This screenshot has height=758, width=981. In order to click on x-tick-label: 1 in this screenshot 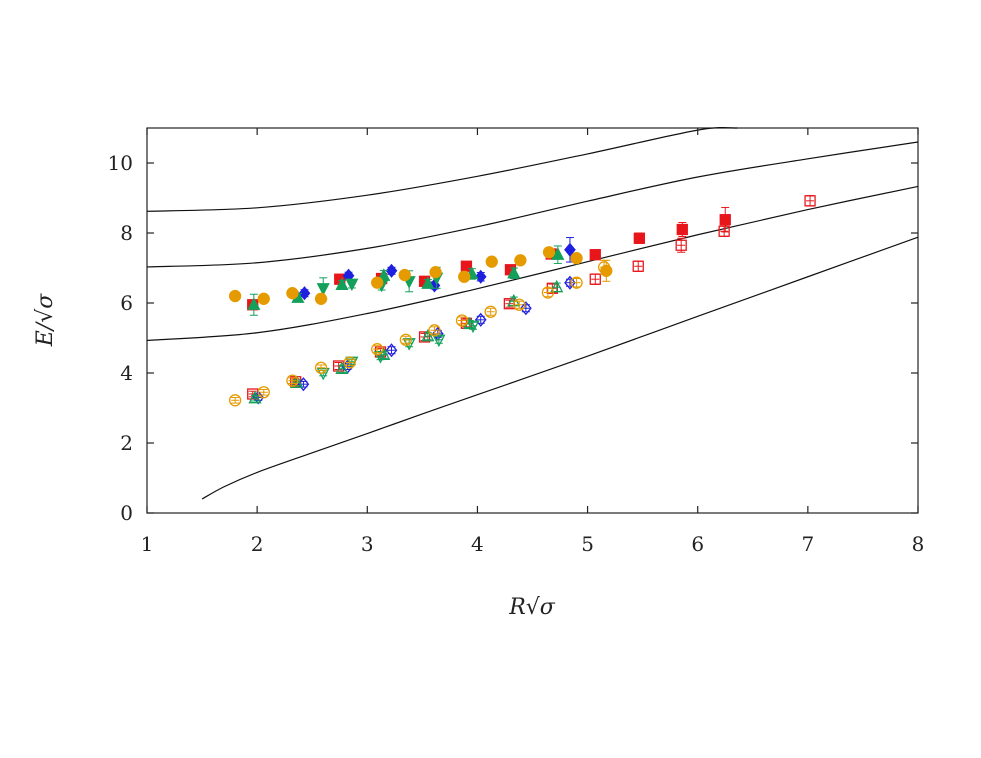, I will do `click(147, 544)`.